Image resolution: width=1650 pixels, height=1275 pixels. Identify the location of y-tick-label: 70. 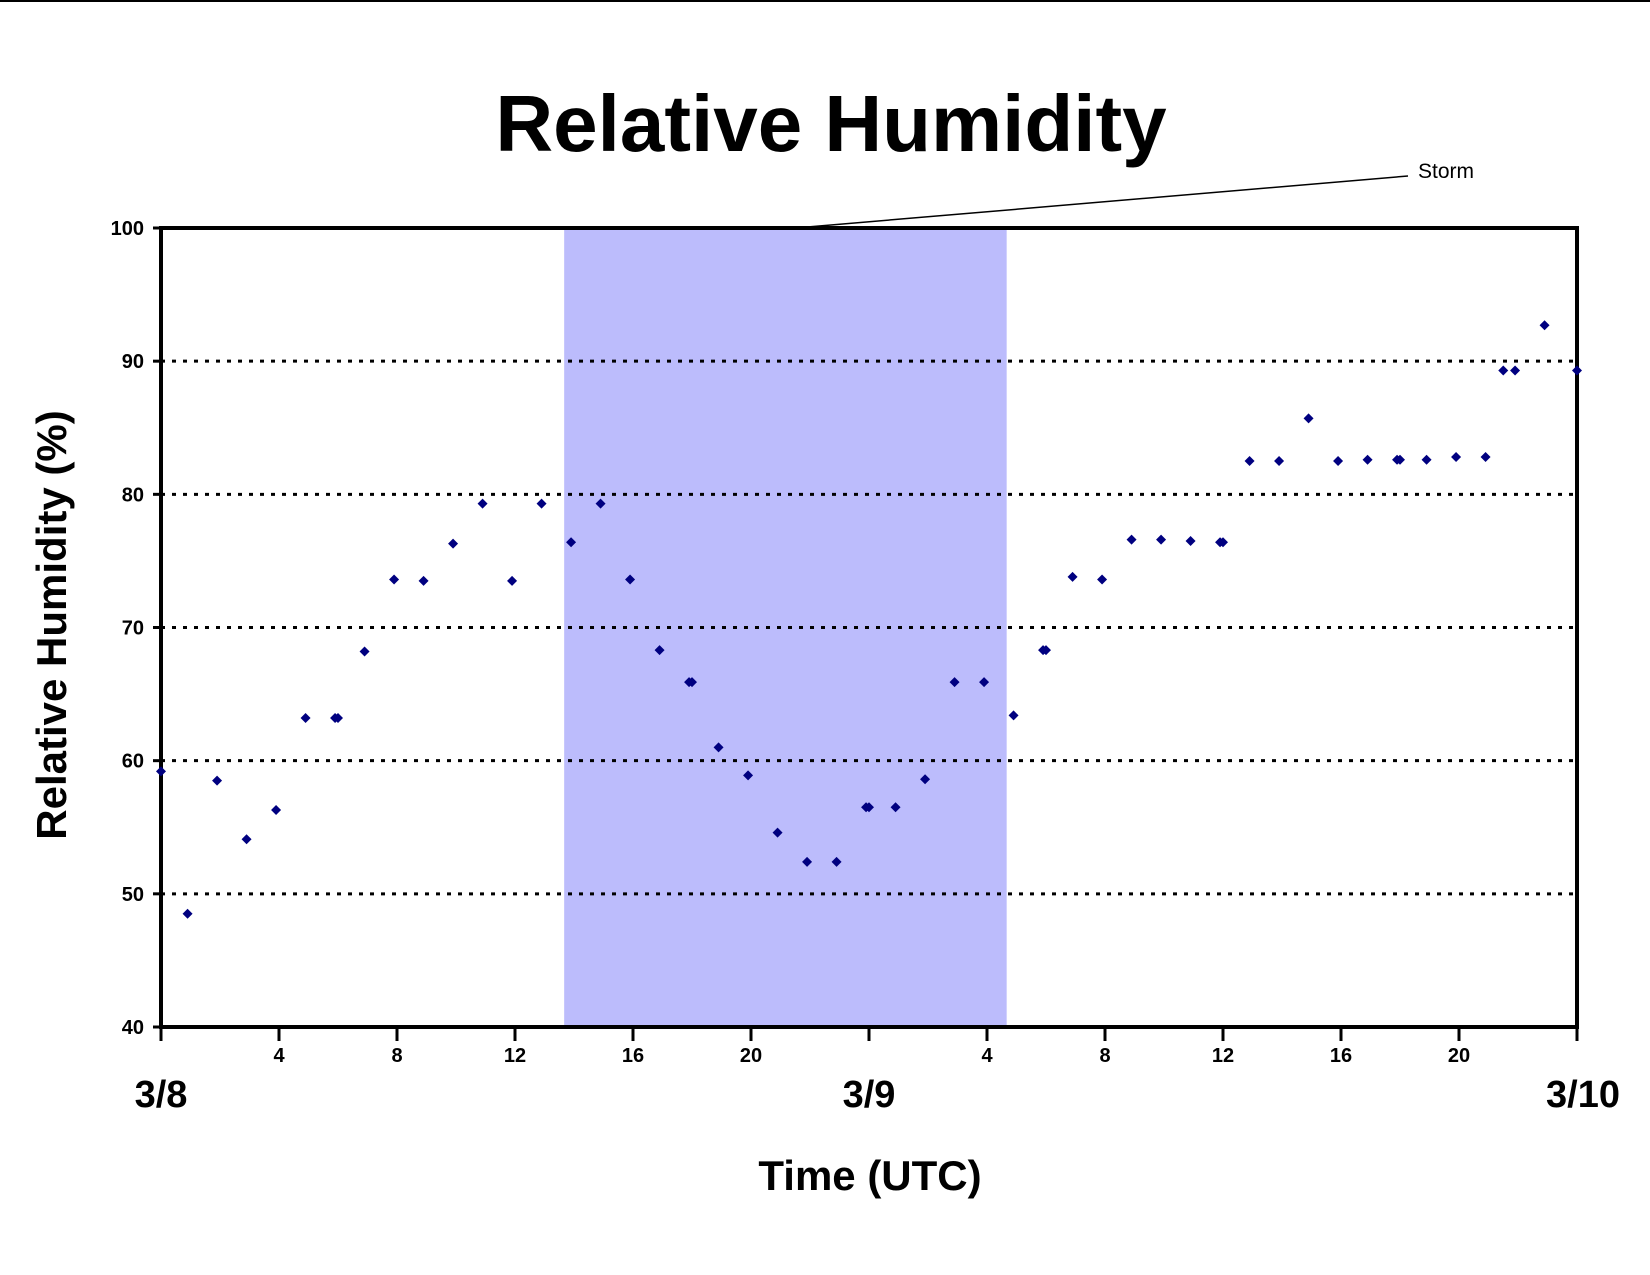
(133, 629).